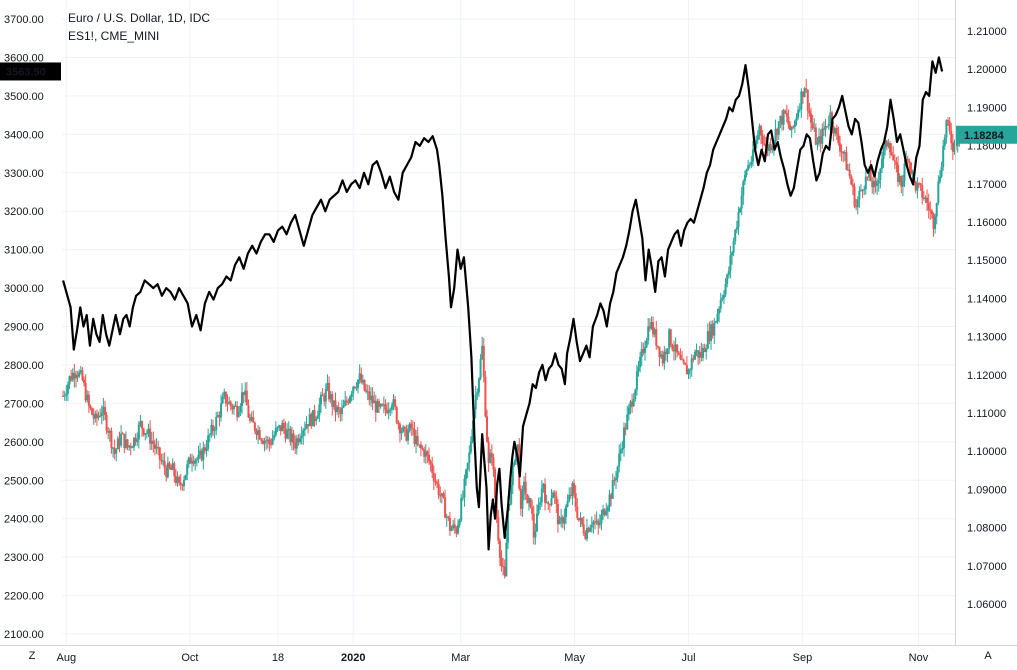  What do you see at coordinates (189, 658) in the screenshot?
I see `x-axis-tick: Oct` at bounding box center [189, 658].